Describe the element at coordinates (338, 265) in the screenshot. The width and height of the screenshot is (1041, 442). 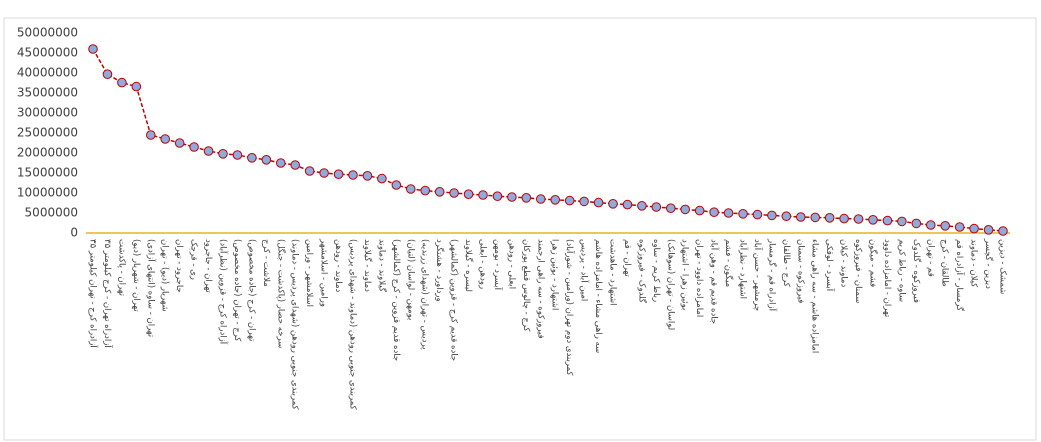
I see `x-tick-label: دماوند - رودهن` at that location.